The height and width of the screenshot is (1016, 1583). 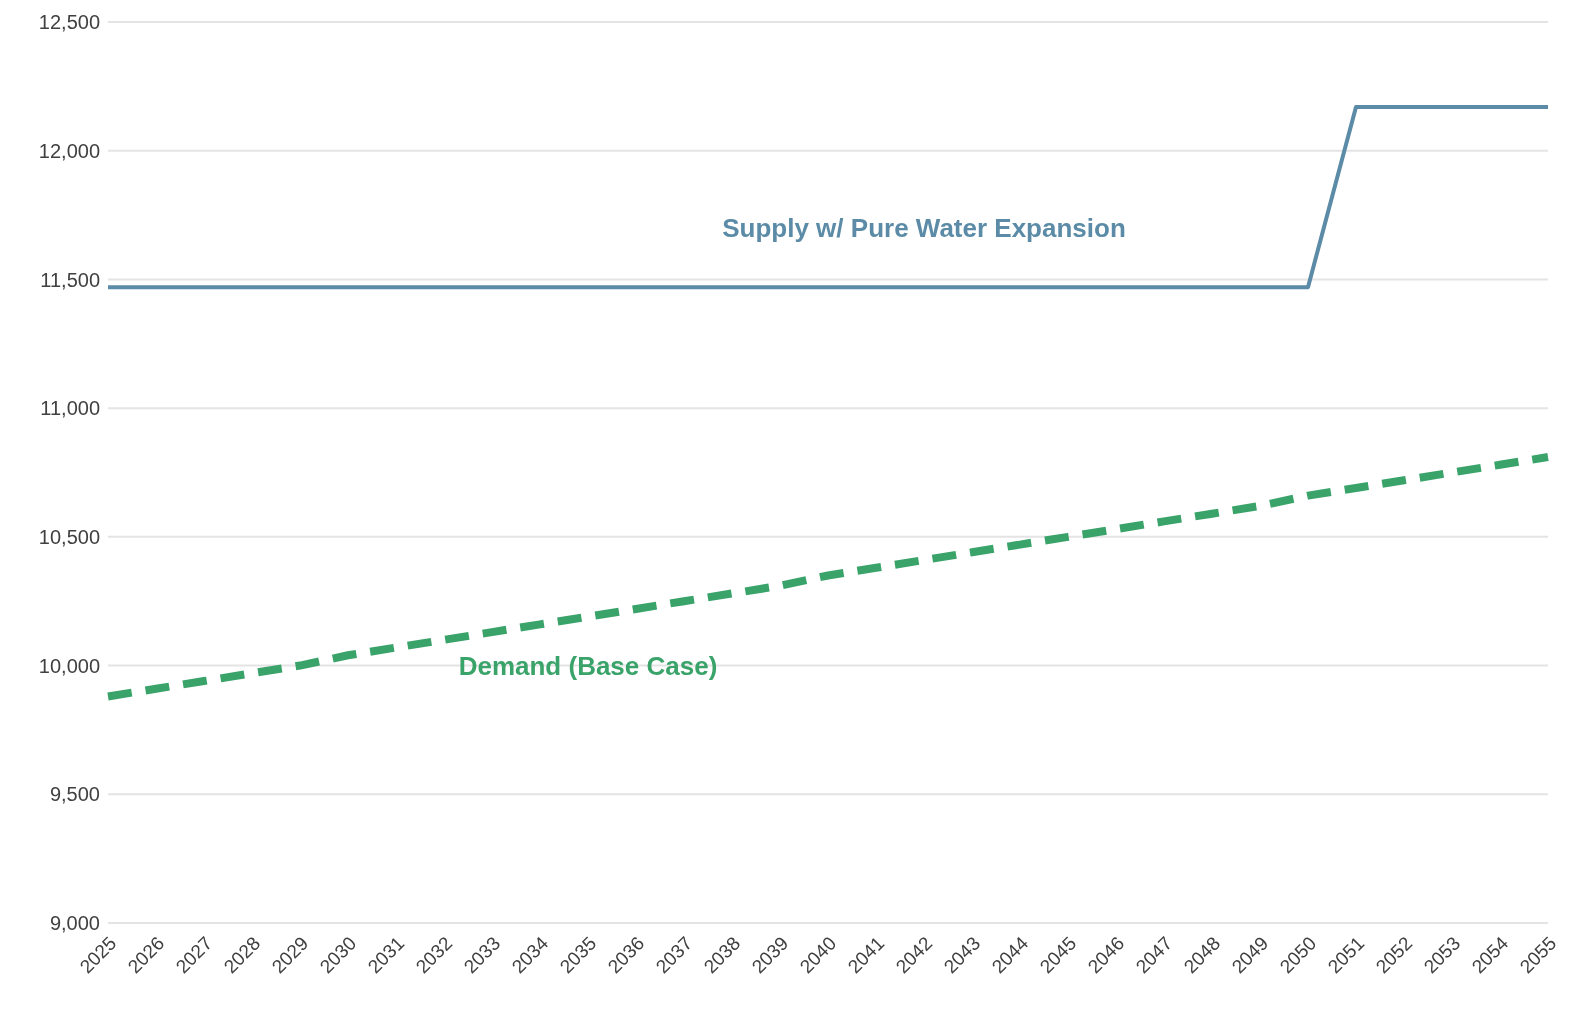 I want to click on y-tick-label: 12,000, so click(x=69, y=150).